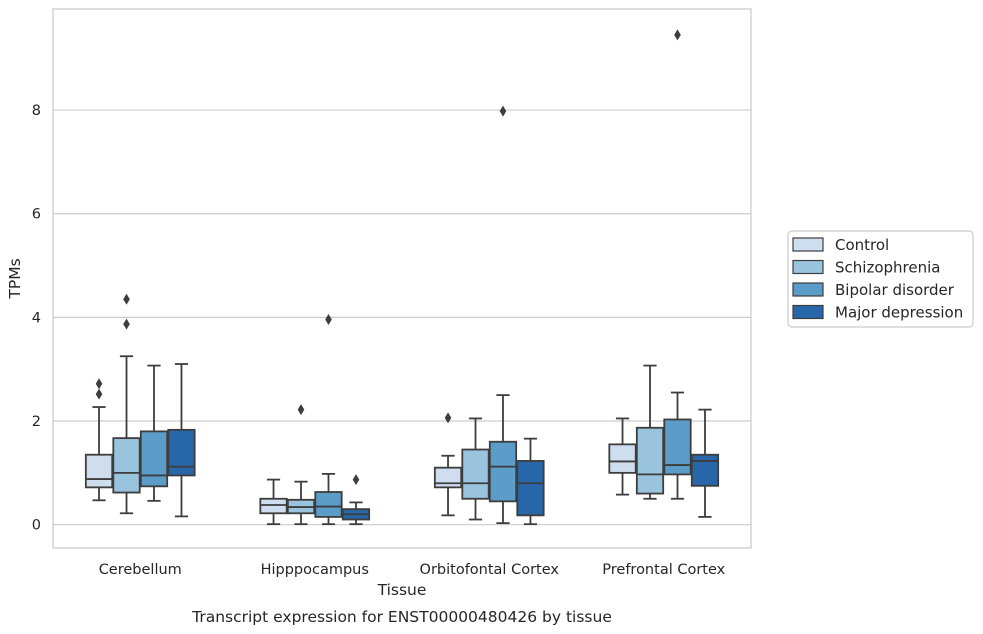  I want to click on y-tick-label: 0, so click(36, 526).